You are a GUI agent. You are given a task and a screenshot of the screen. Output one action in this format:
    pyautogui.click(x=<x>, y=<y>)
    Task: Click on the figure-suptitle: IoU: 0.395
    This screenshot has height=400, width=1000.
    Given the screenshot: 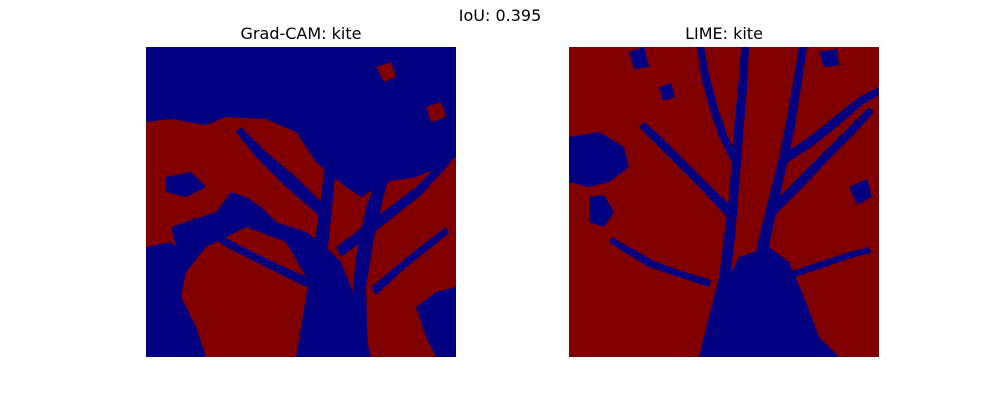 What is the action you would take?
    pyautogui.click(x=500, y=15)
    